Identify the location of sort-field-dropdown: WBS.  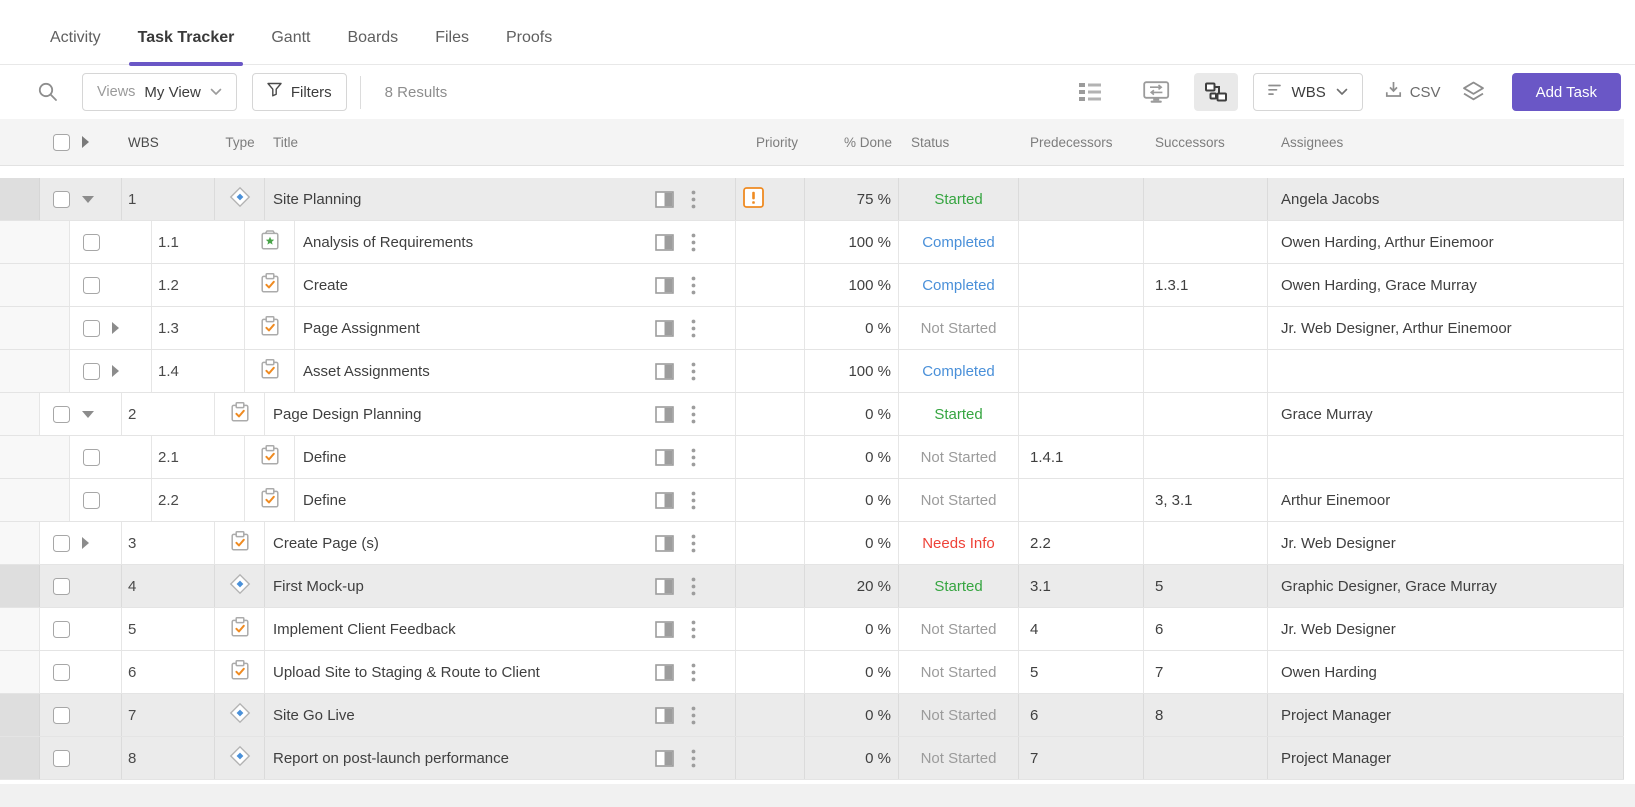
(1307, 92).